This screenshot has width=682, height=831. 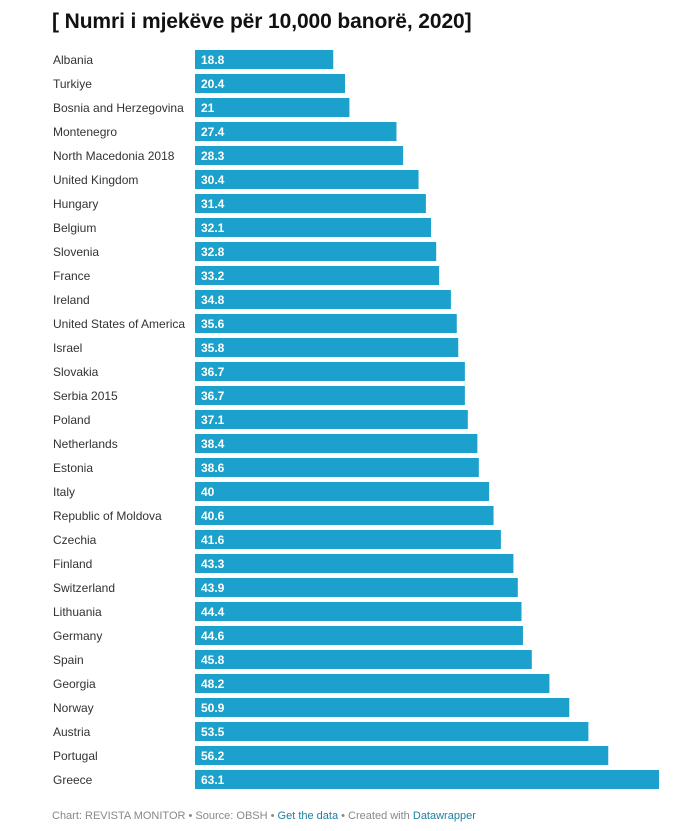 What do you see at coordinates (85, 396) in the screenshot?
I see `category-label: Serbia 2015` at bounding box center [85, 396].